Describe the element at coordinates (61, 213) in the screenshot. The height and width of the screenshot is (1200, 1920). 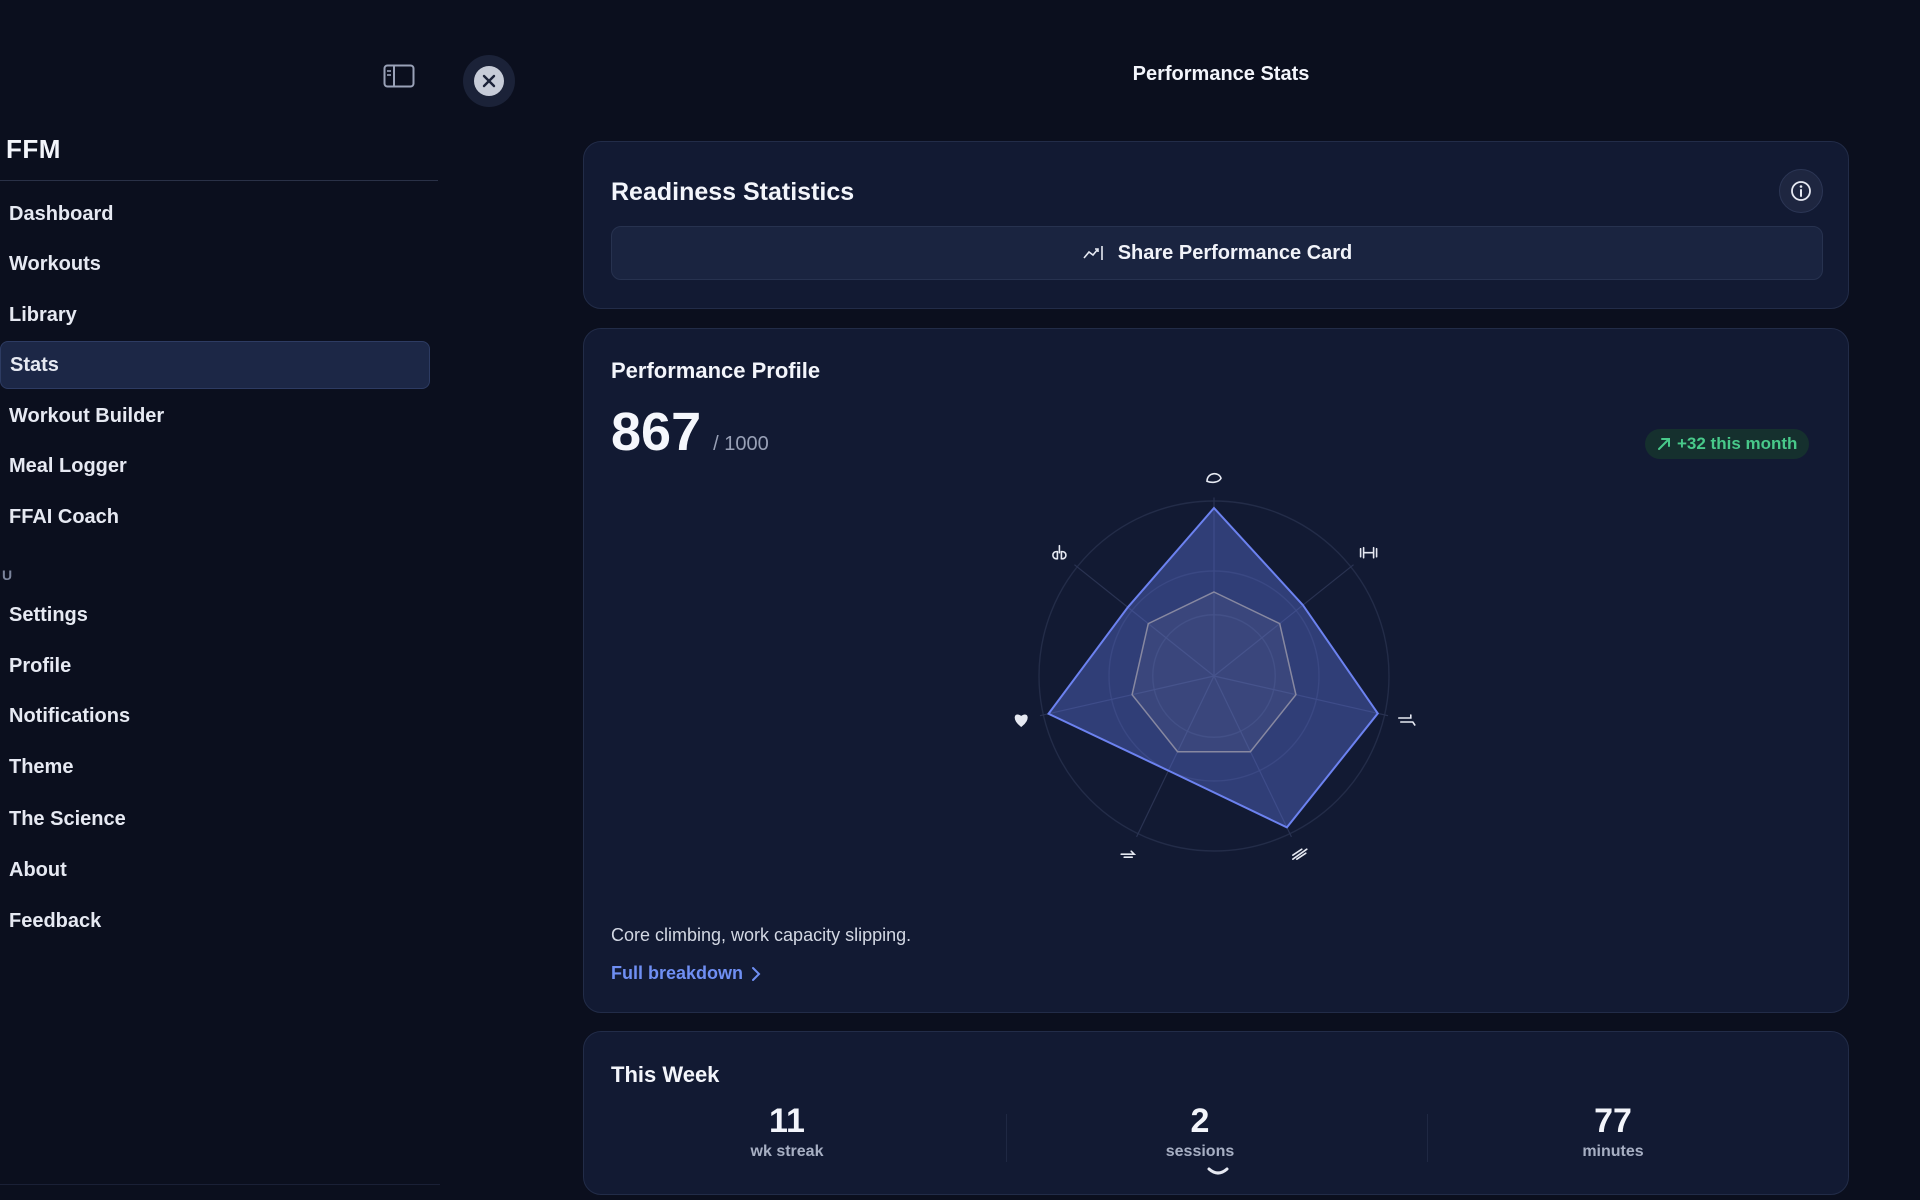
I see `sidebar-item-label: Dashboard` at that location.